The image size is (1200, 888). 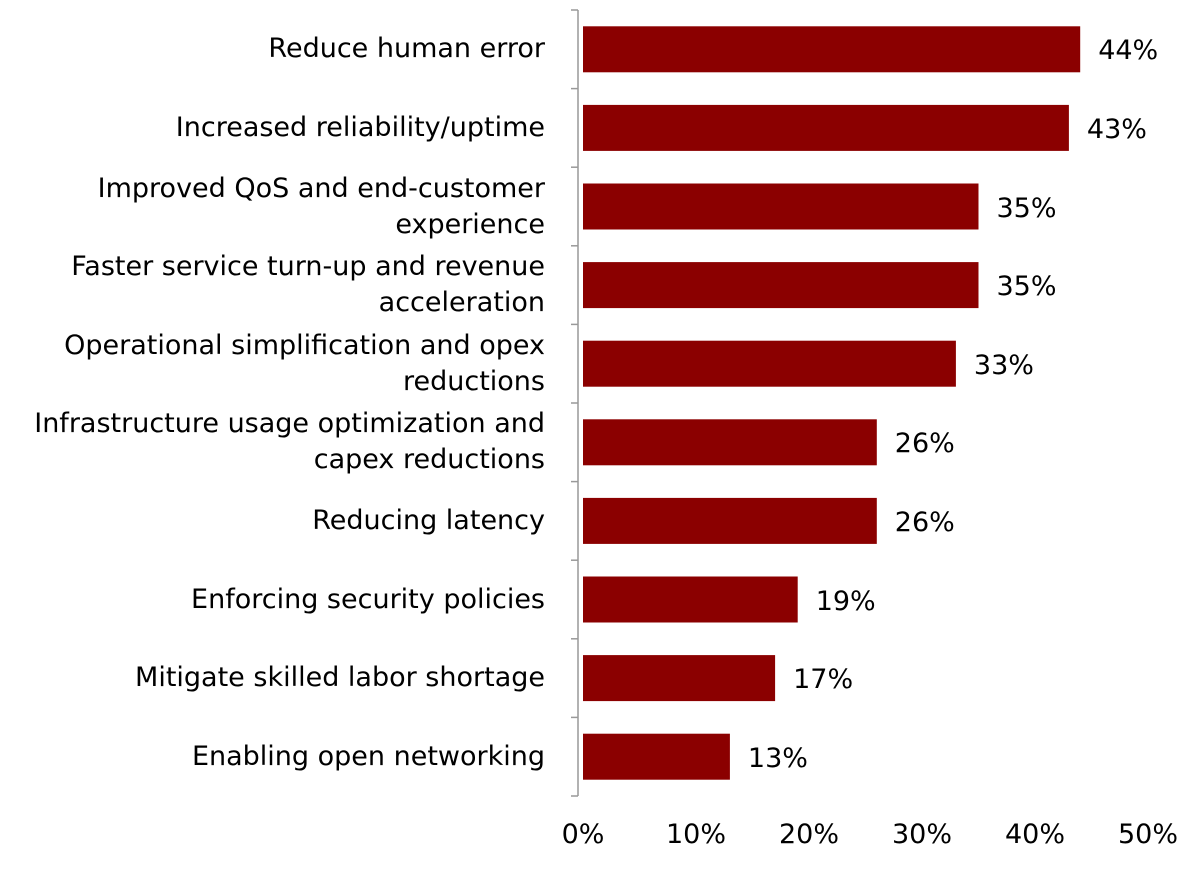 What do you see at coordinates (777, 758) in the screenshot?
I see `value-label: 13%` at bounding box center [777, 758].